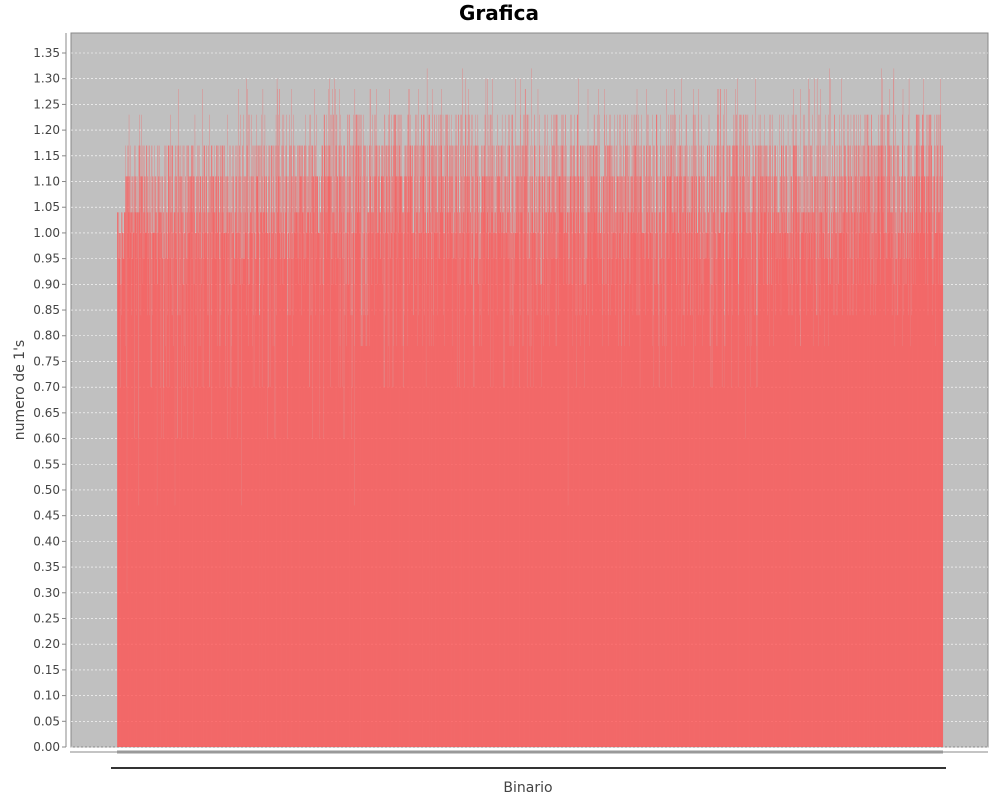 The width and height of the screenshot is (1000, 800). I want to click on y-tick-label: 0.85, so click(46, 310).